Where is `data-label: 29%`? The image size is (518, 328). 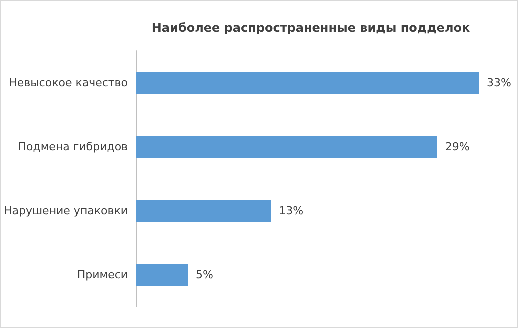
data-label: 29% is located at coordinates (457, 147).